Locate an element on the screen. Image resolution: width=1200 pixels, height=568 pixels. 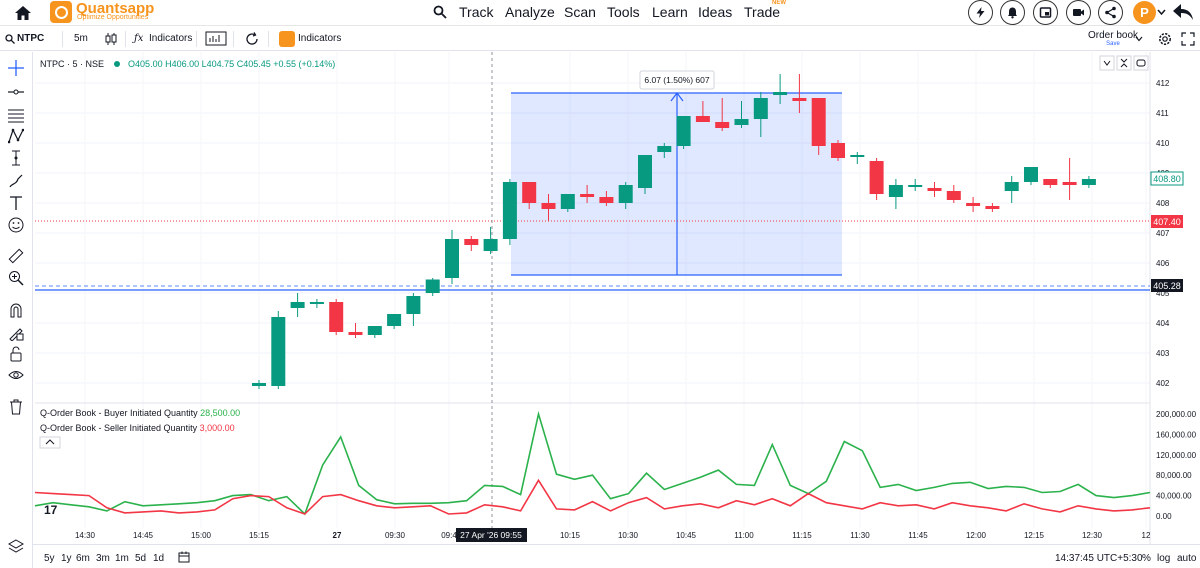
brush-icon is located at coordinates (16, 181).